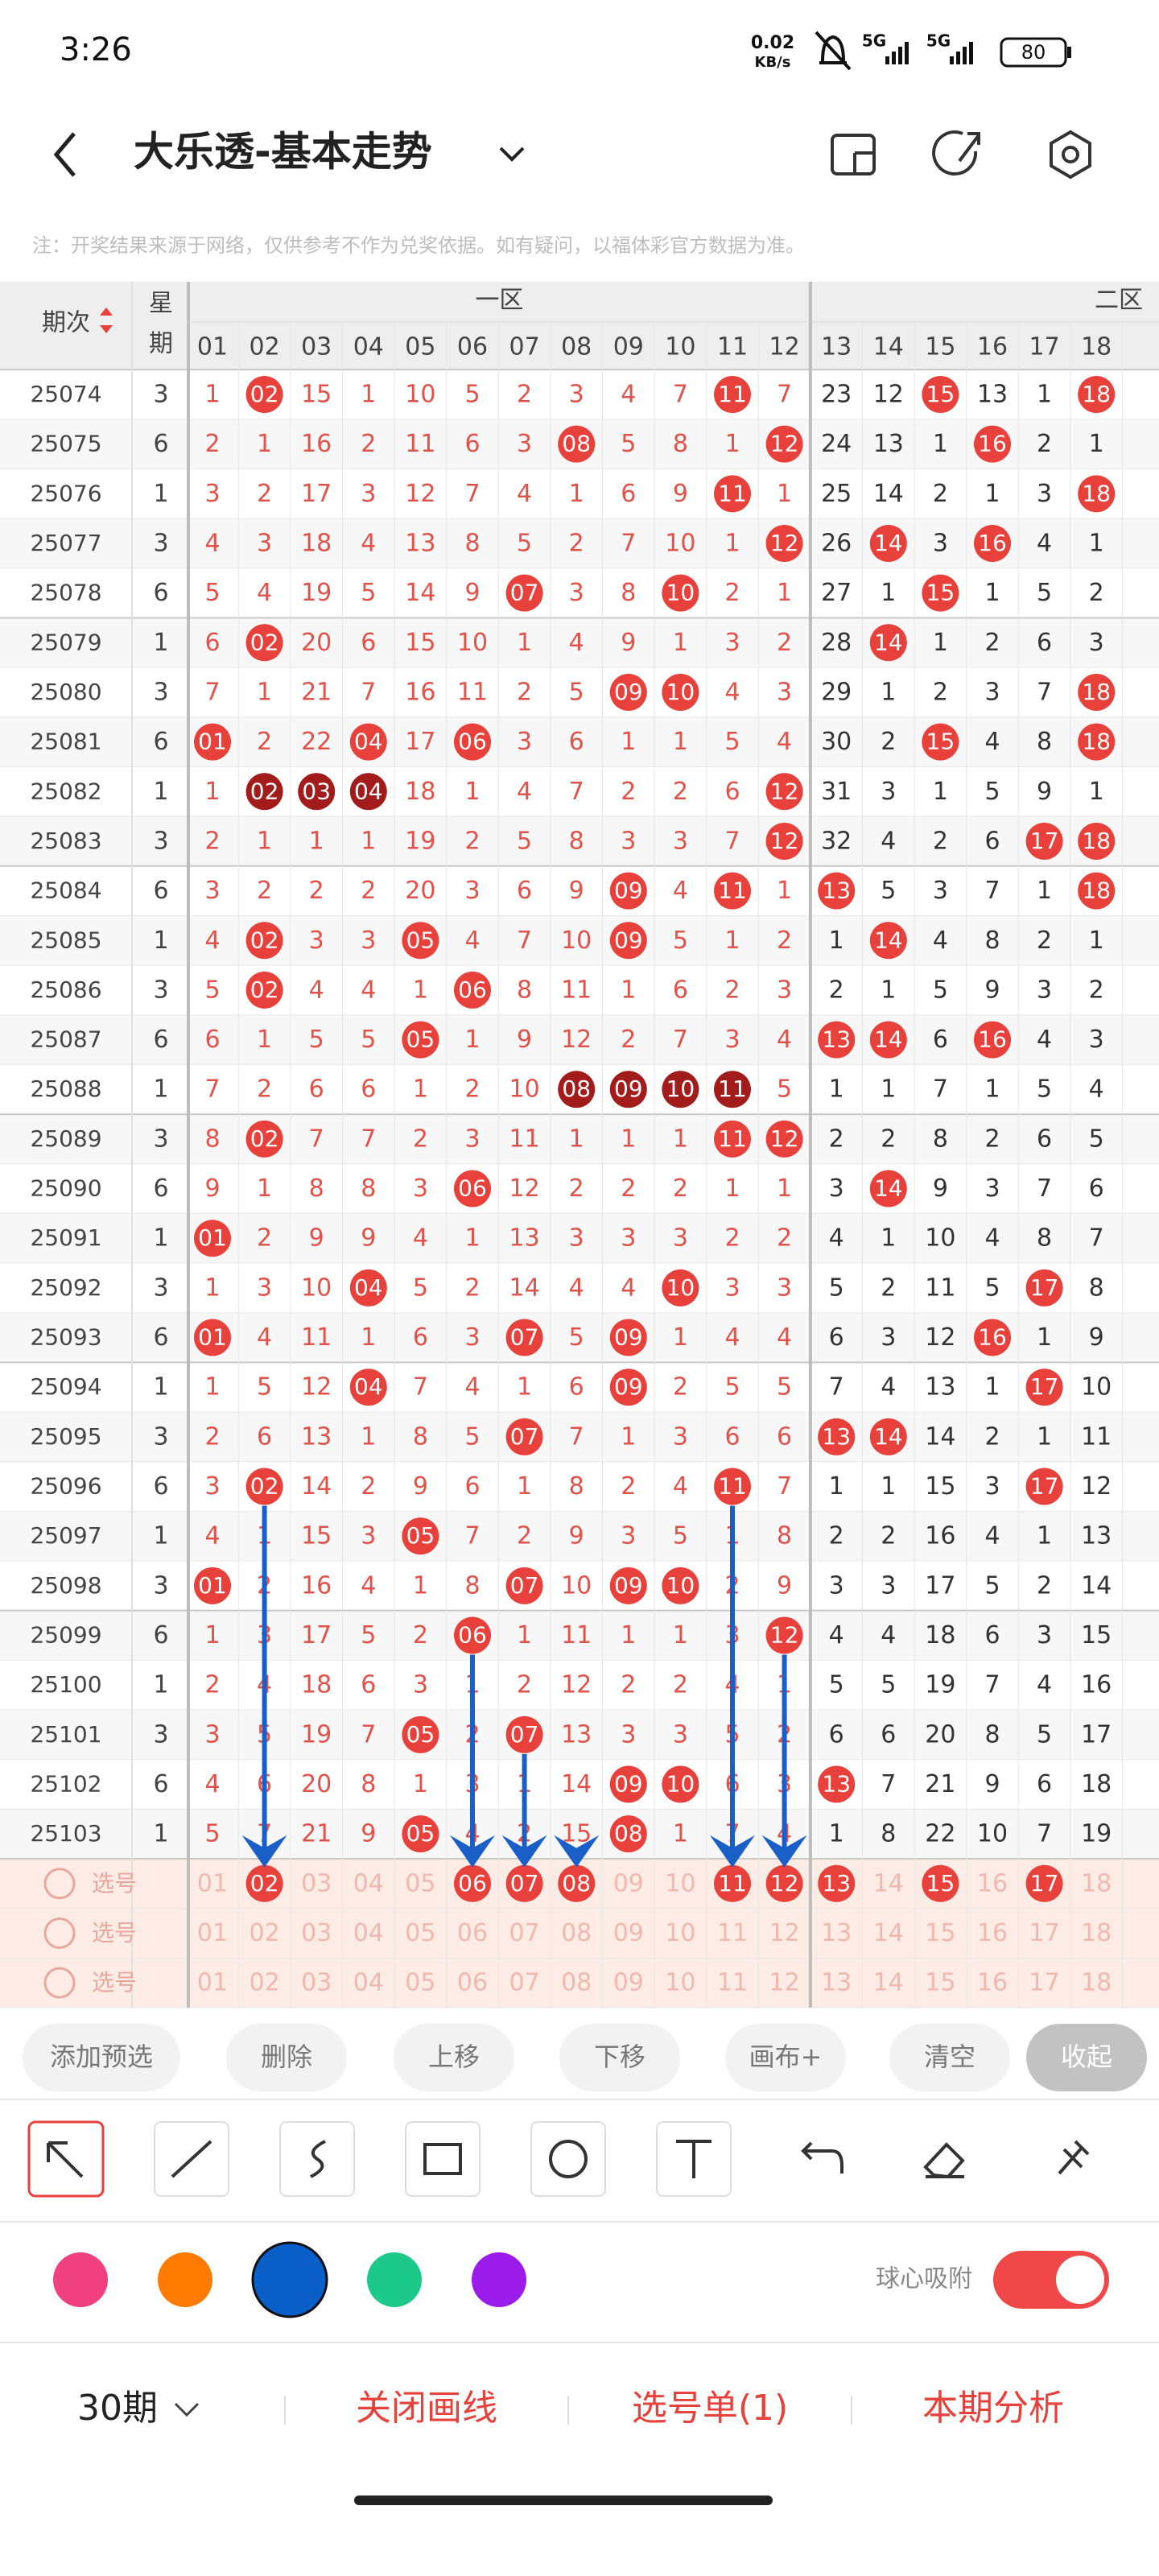  I want to click on tool-circle, so click(568, 2159).